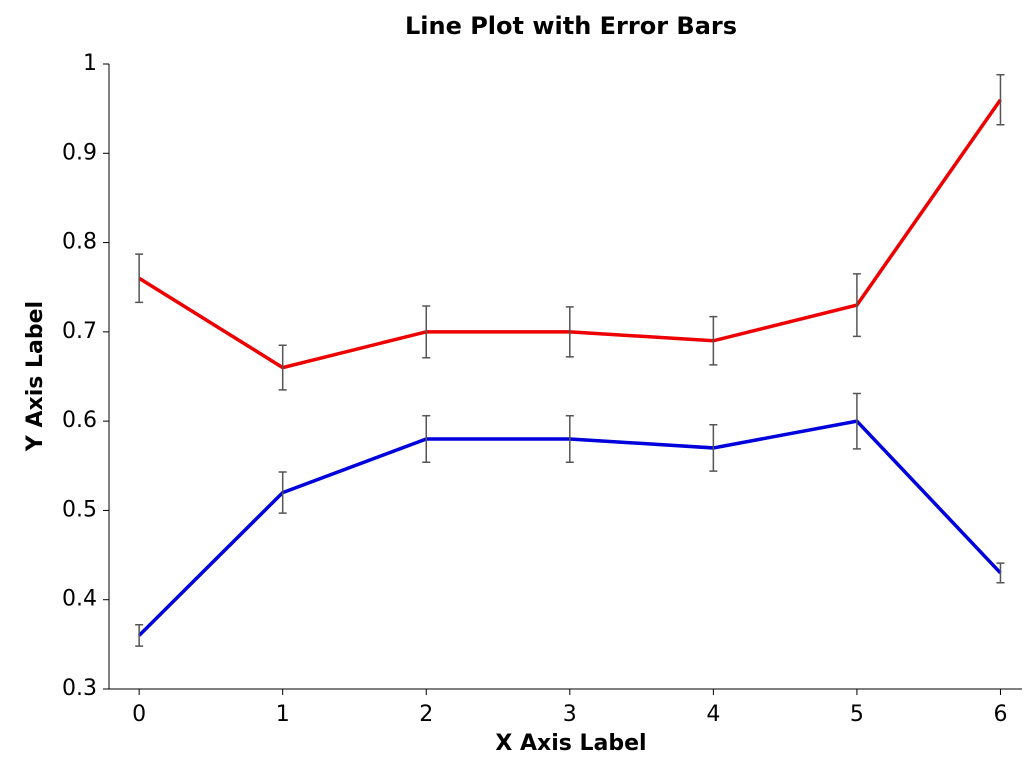 This screenshot has width=1025, height=765. What do you see at coordinates (570, 714) in the screenshot?
I see `x-tick-label: 3` at bounding box center [570, 714].